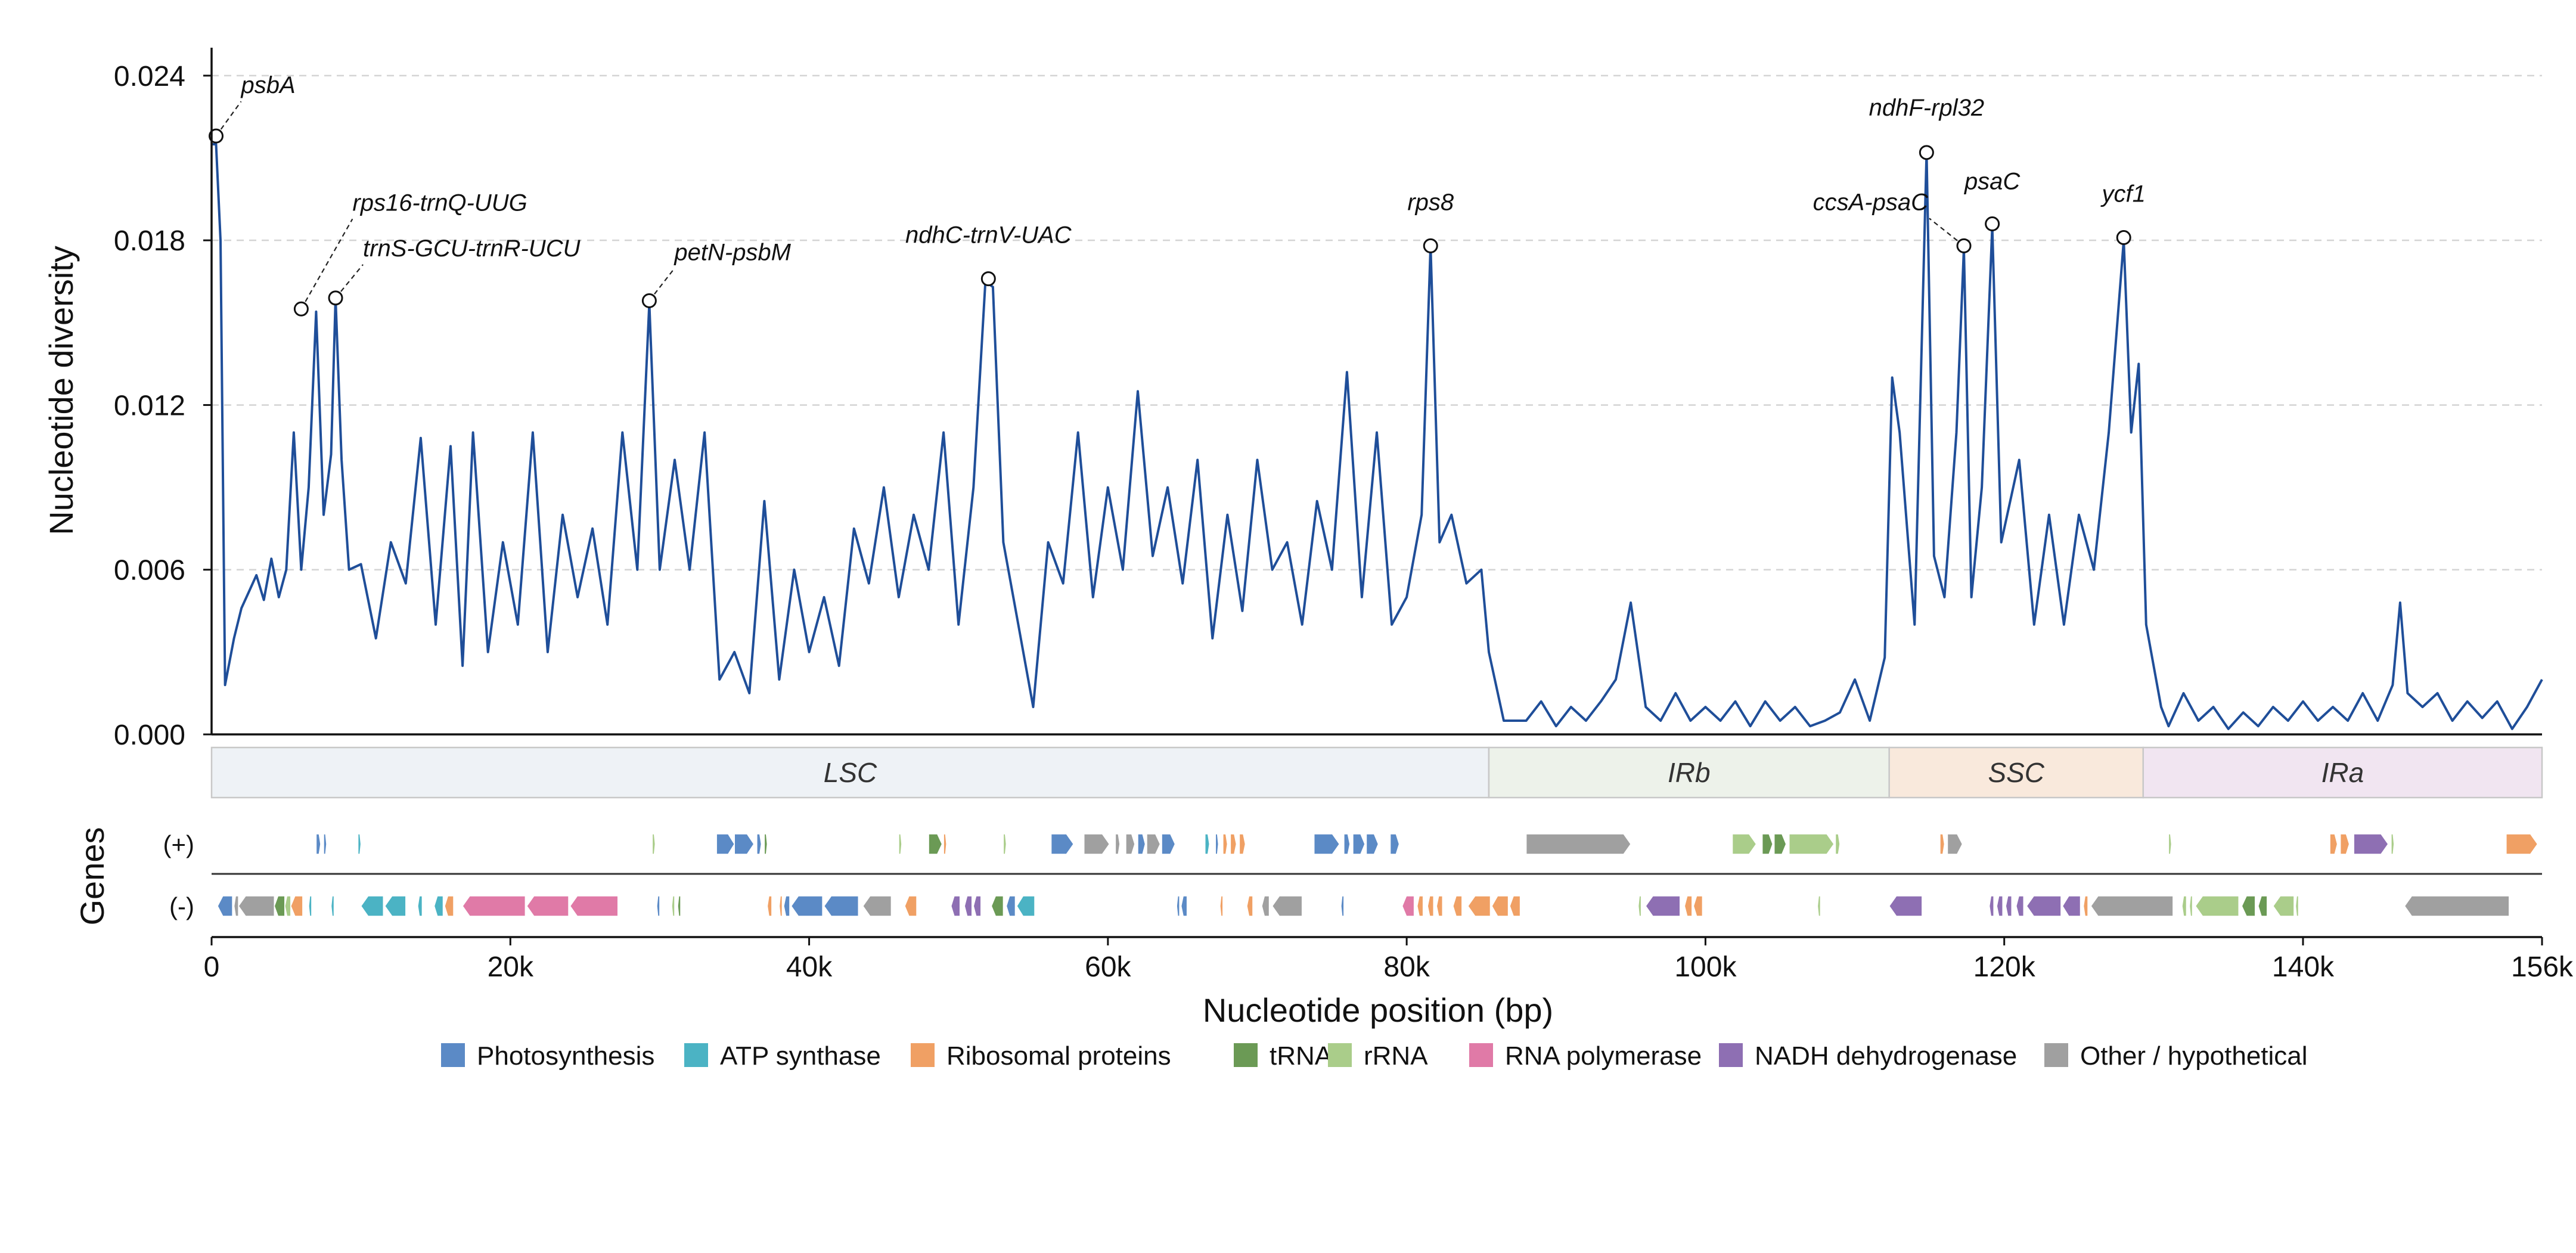 The width and height of the screenshot is (2576, 1253). I want to click on legend-label: Other / hypothetical, so click(2194, 1056).